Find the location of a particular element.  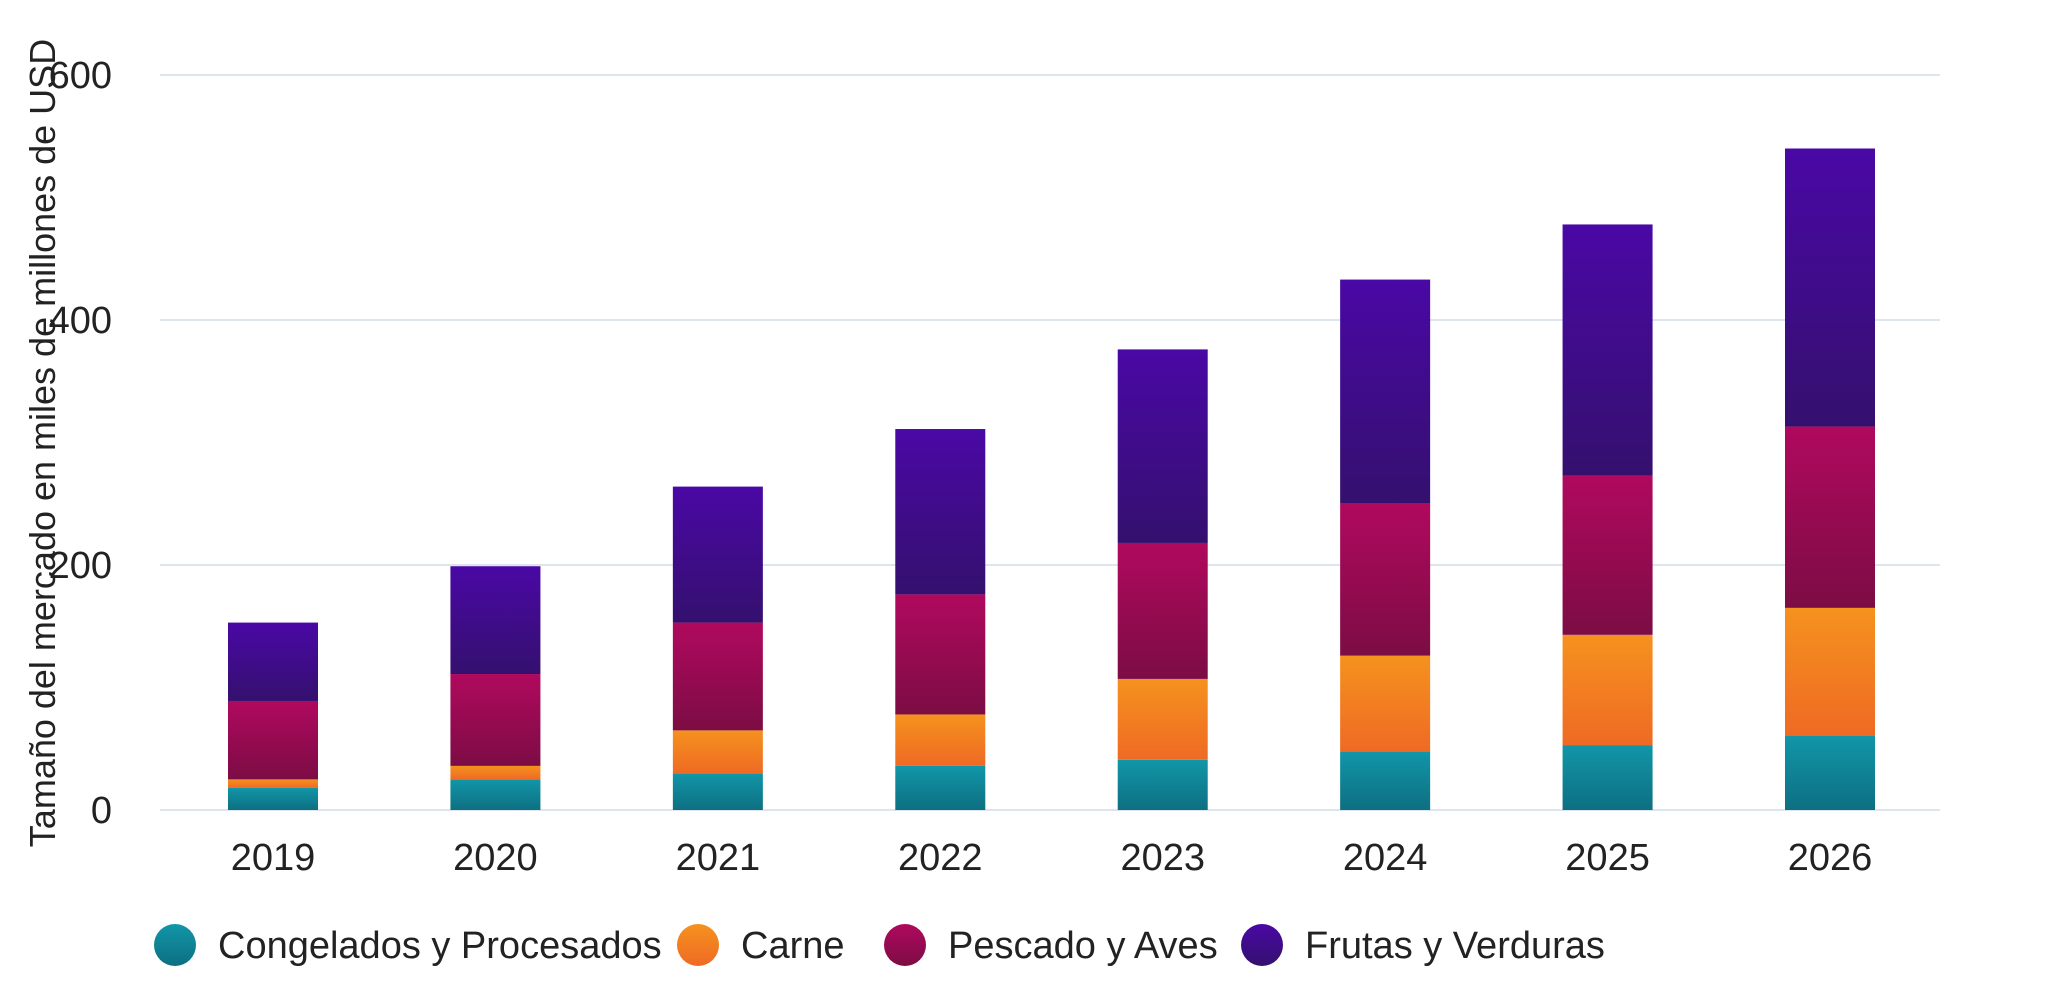

bar-2024-congelados-y-procesados is located at coordinates (1385, 780).